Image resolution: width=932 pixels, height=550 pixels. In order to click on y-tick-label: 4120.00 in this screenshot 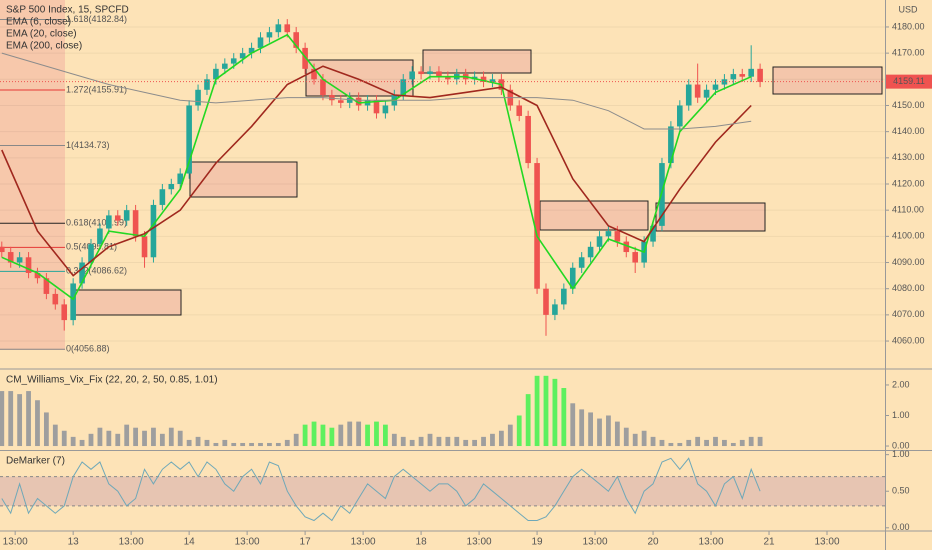, I will do `click(908, 183)`.